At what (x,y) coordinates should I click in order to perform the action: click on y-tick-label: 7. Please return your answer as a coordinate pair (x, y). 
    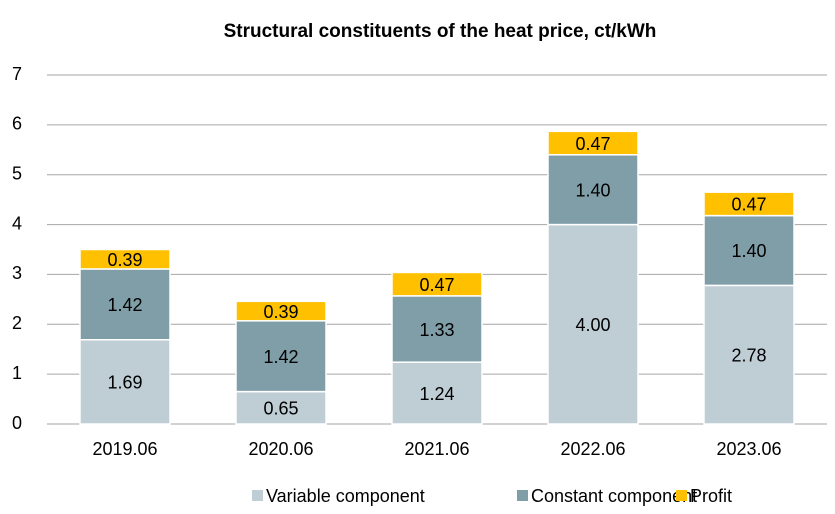
    Looking at the image, I should click on (17, 74).